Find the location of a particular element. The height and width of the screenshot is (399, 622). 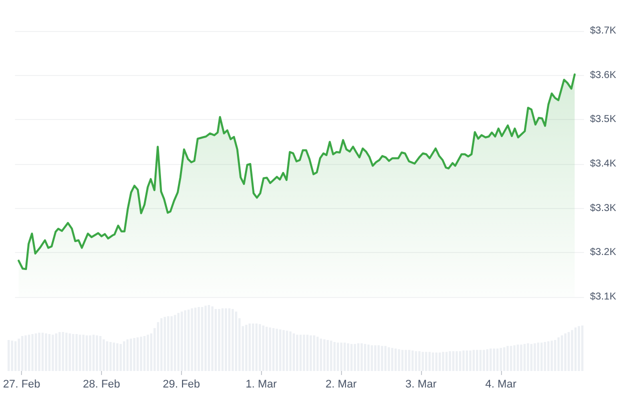

x-tick-label: 2. Mar is located at coordinates (342, 384).